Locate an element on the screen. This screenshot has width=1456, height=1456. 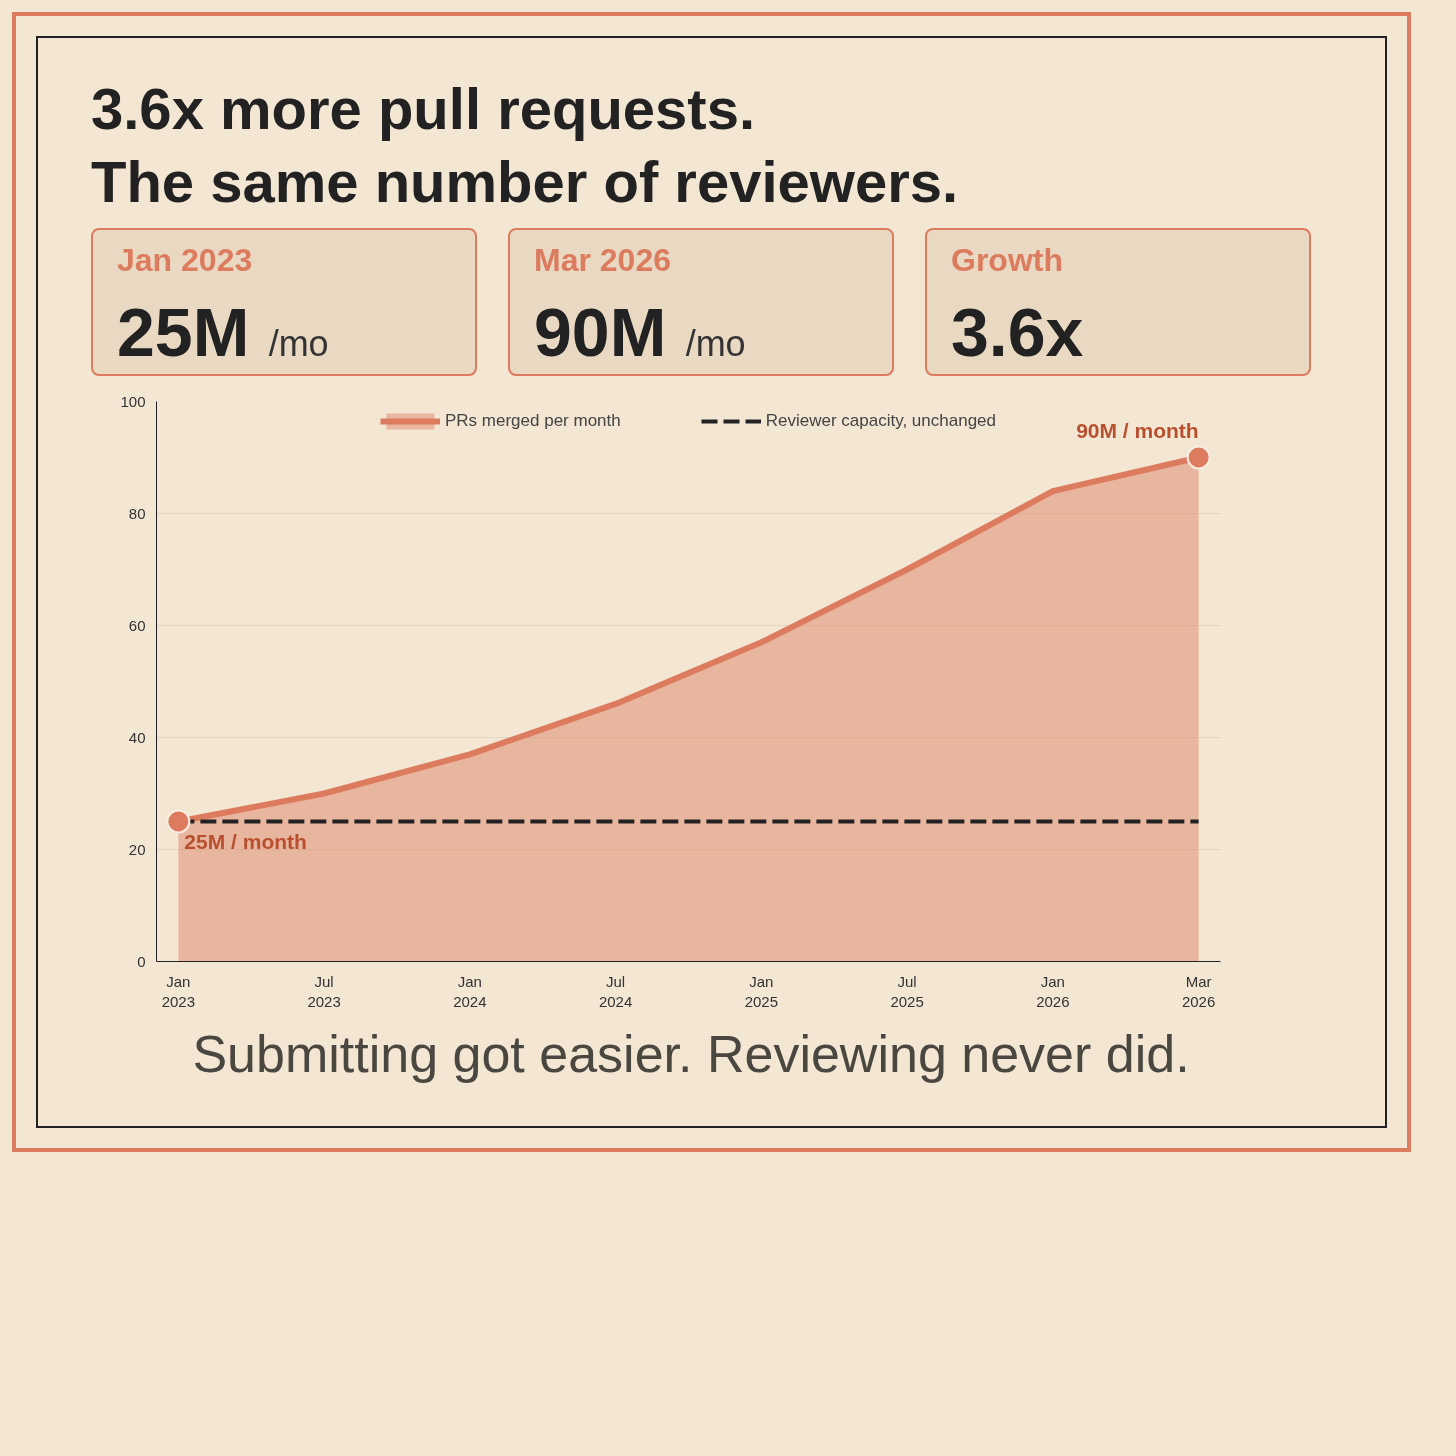
y-tick-label: 40 is located at coordinates (137, 737).